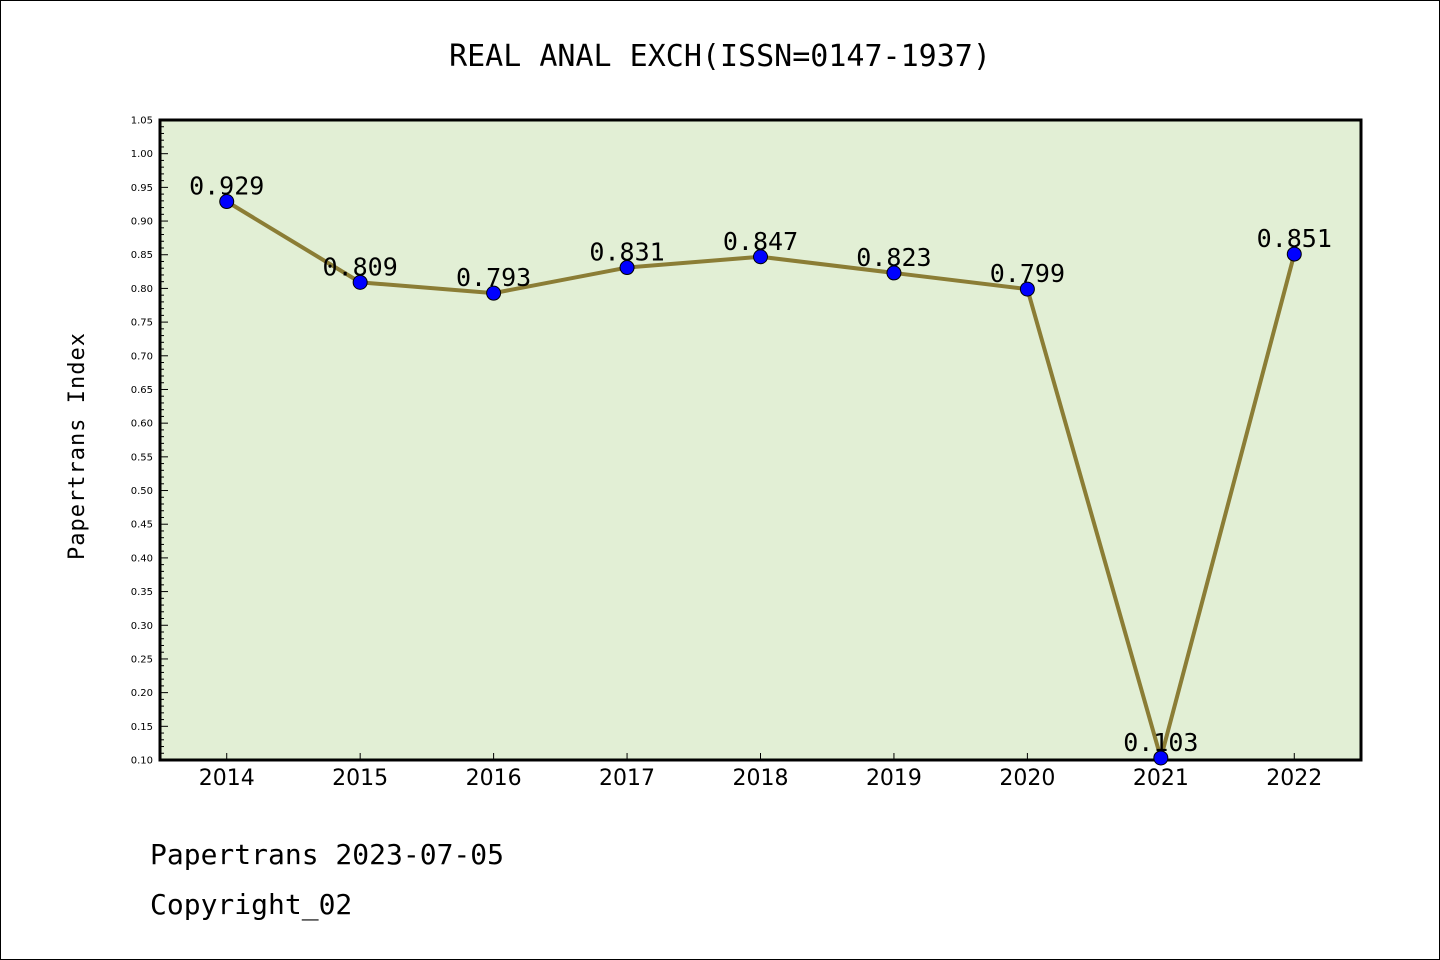 The image size is (1440, 960). What do you see at coordinates (142, 356) in the screenshot?
I see `y-tick-label: 0.70` at bounding box center [142, 356].